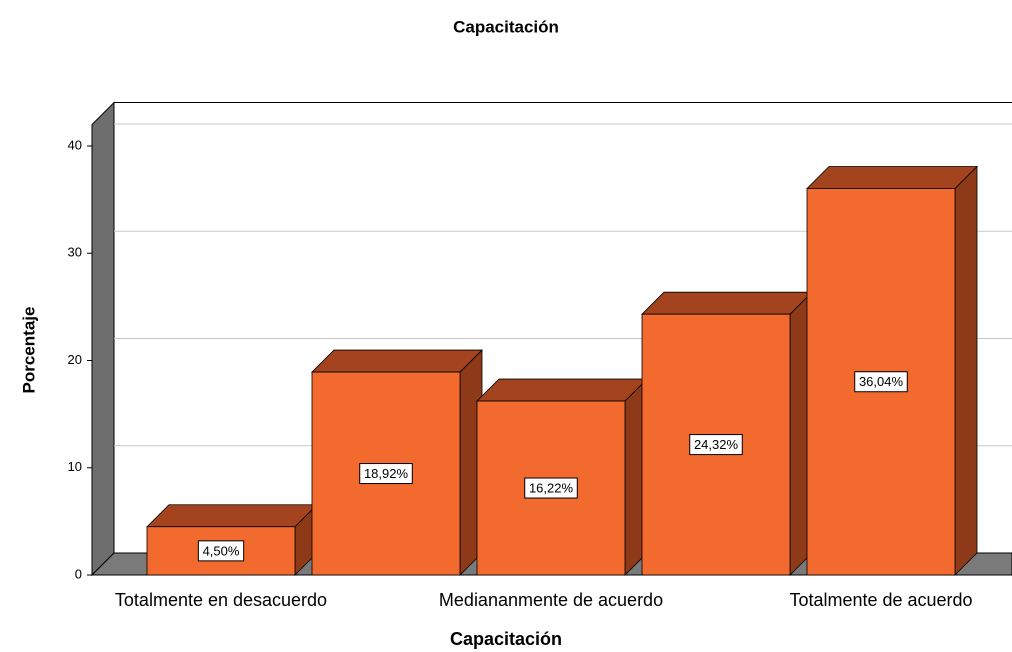 The width and height of the screenshot is (1012, 652). I want to click on value-label: 4,50%, so click(221, 550).